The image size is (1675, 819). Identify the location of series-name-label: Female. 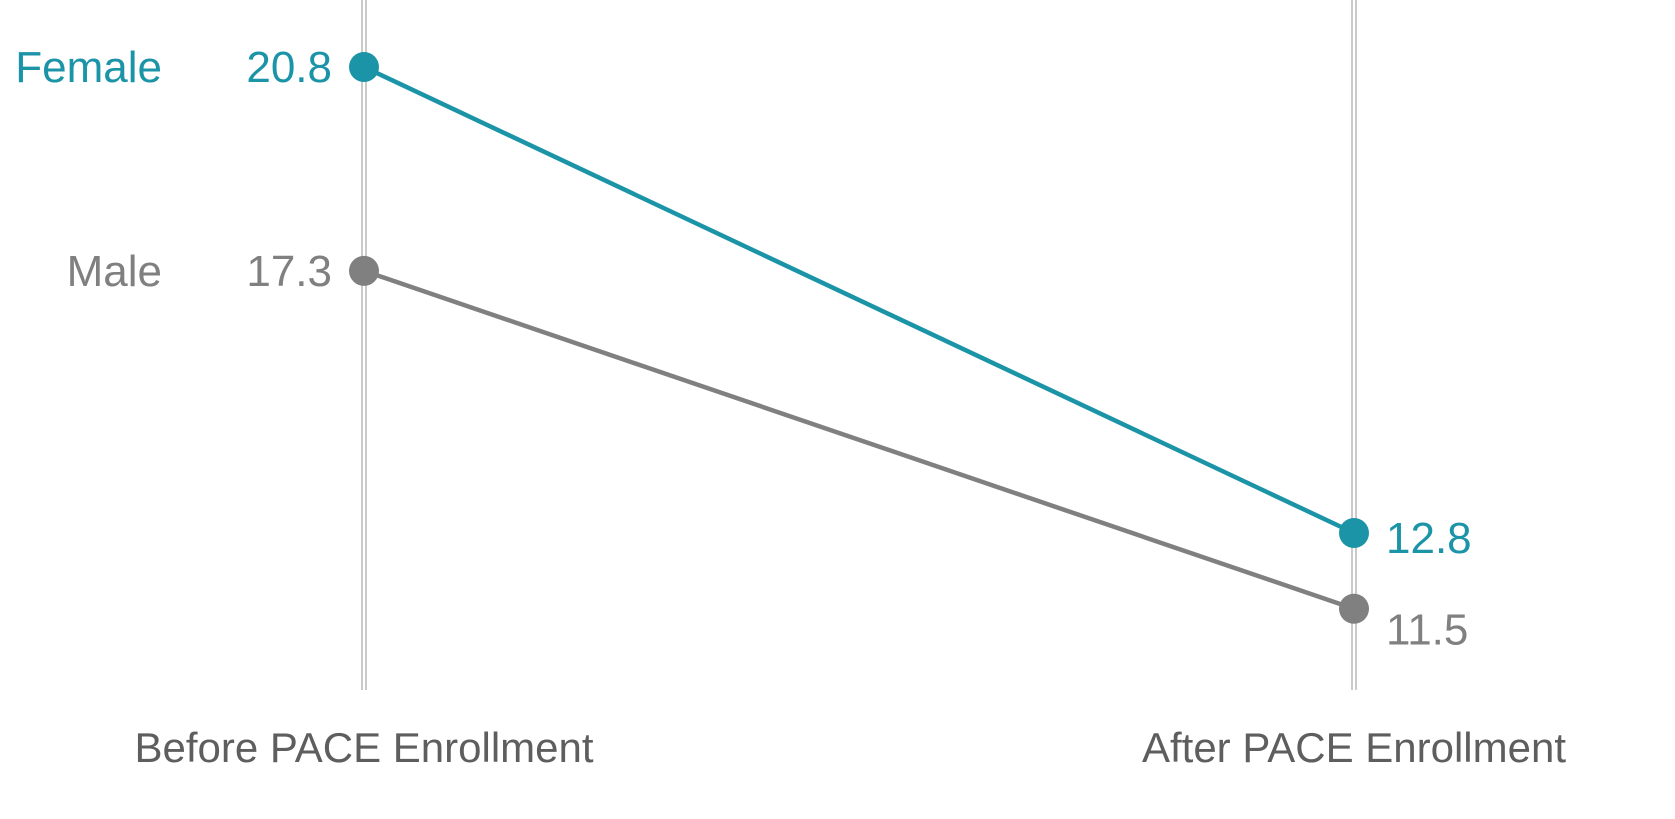
(88, 67).